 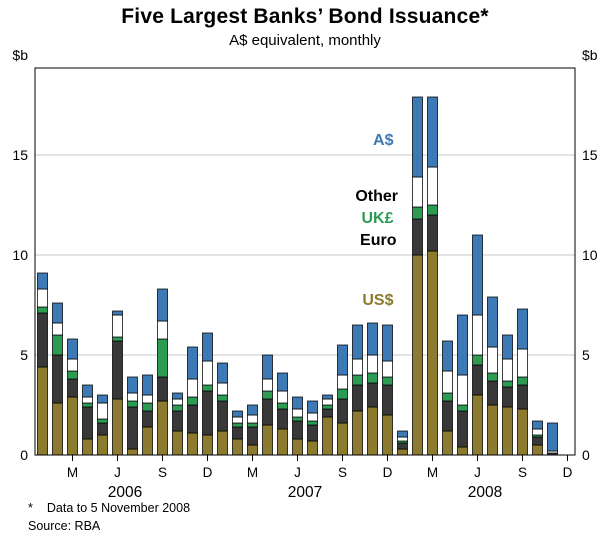 What do you see at coordinates (590, 155) in the screenshot?
I see `y-tick-label-right: 15` at bounding box center [590, 155].